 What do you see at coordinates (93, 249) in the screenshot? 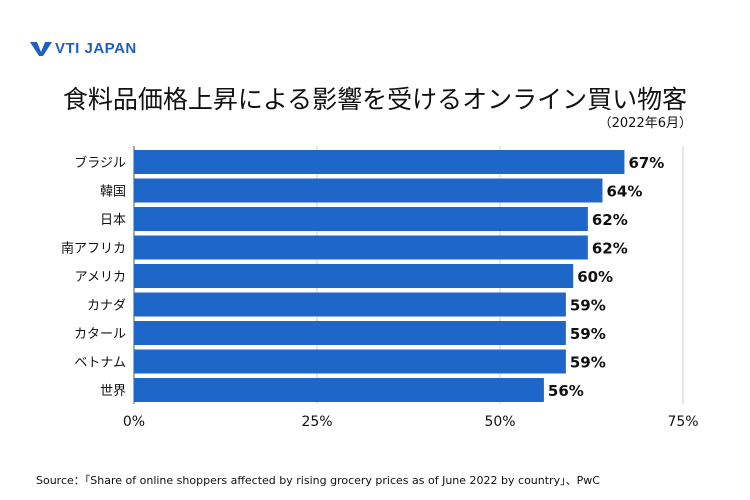
I see `category-label: 南アフリカ` at bounding box center [93, 249].